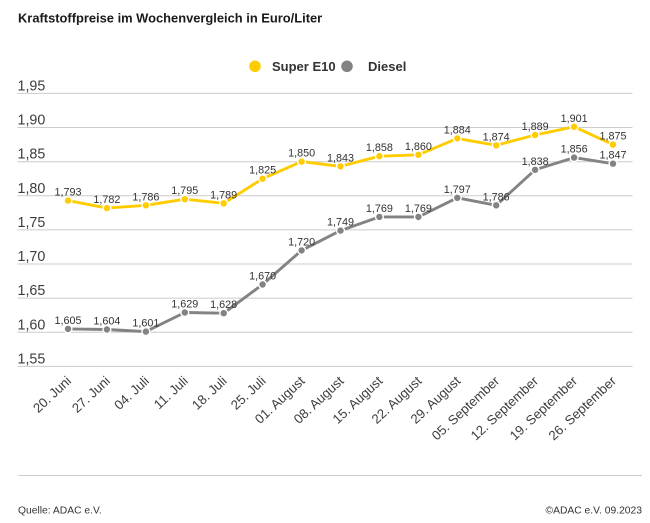  Describe the element at coordinates (32, 121) in the screenshot. I see `svg-text: 1,90` at that location.